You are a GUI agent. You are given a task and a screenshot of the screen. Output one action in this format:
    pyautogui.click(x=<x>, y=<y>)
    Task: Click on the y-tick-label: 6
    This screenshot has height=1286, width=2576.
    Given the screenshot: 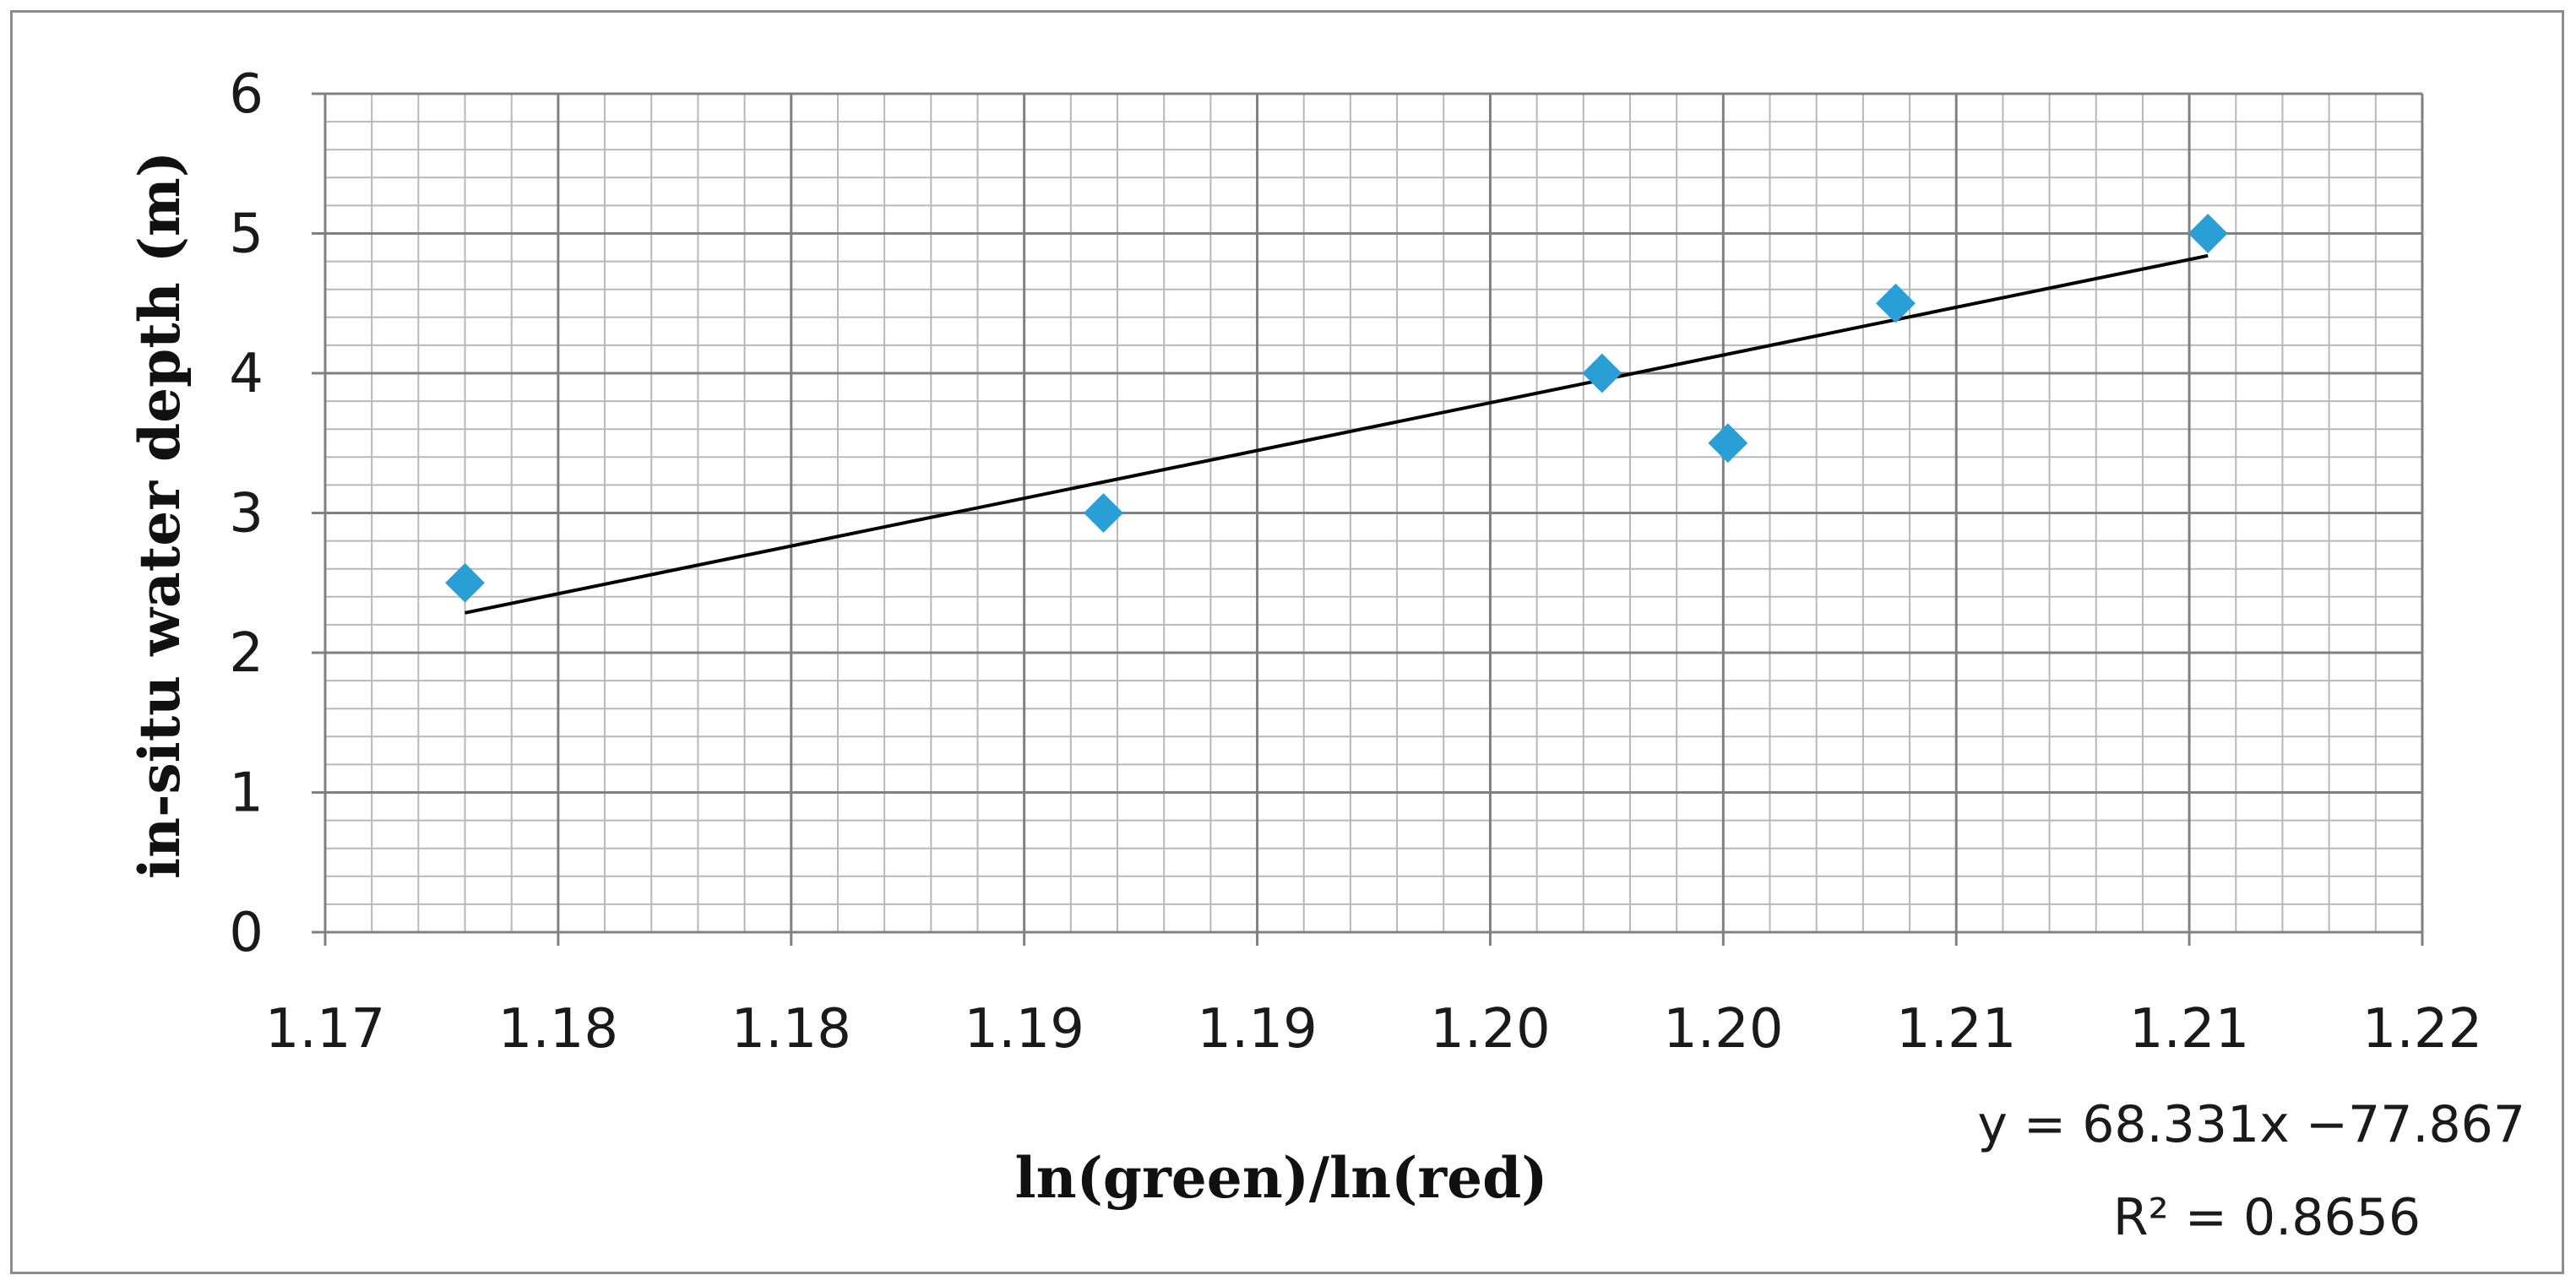 What is the action you would take?
    pyautogui.click(x=246, y=94)
    